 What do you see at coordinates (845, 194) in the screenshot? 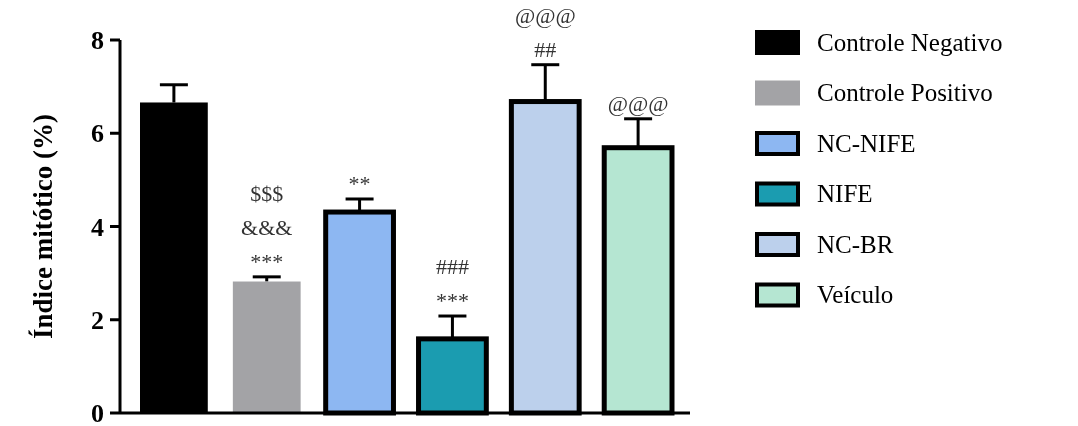
I see `legend-label: NIFE` at bounding box center [845, 194].